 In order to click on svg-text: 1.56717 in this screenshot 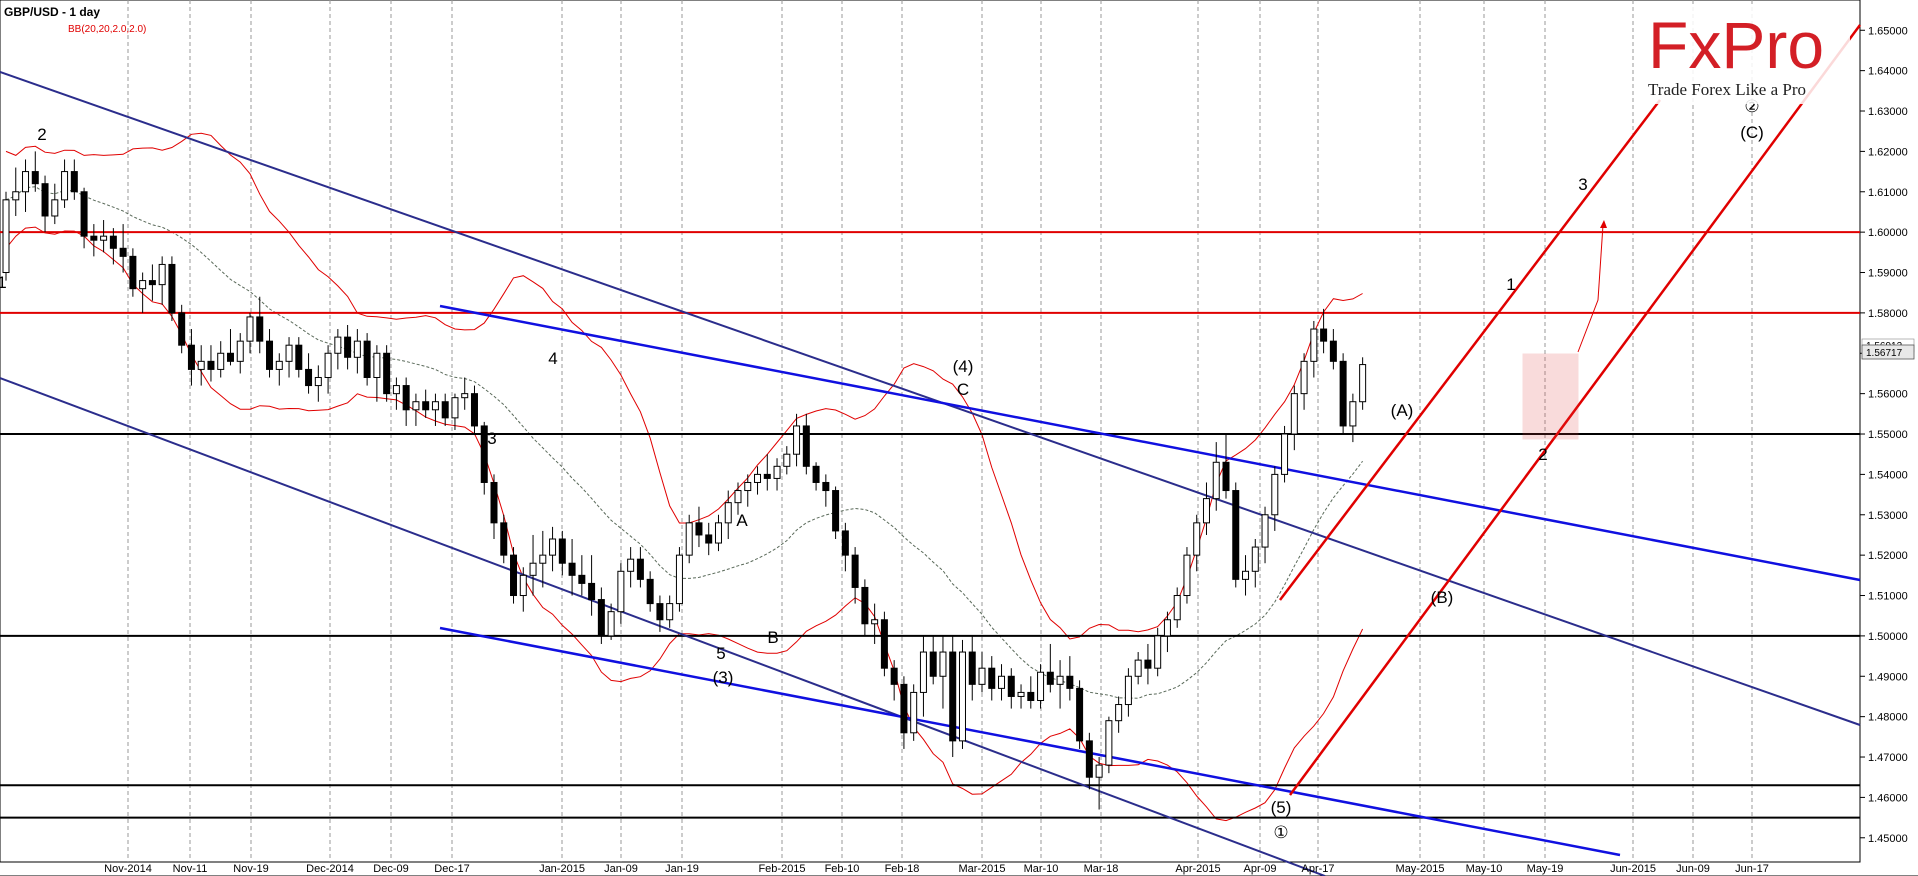, I will do `click(1884, 353)`.